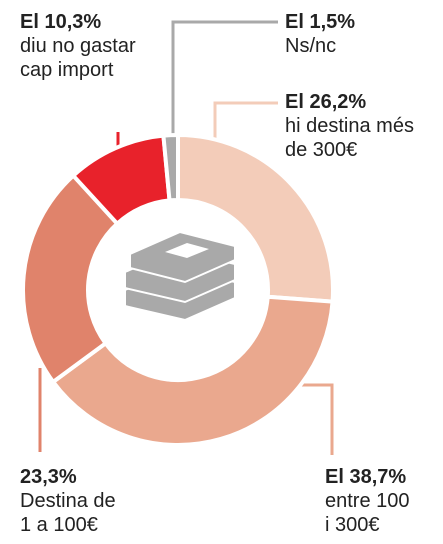  I want to click on slice-label: El 26,2% hi destina més de 300€, so click(350, 126).